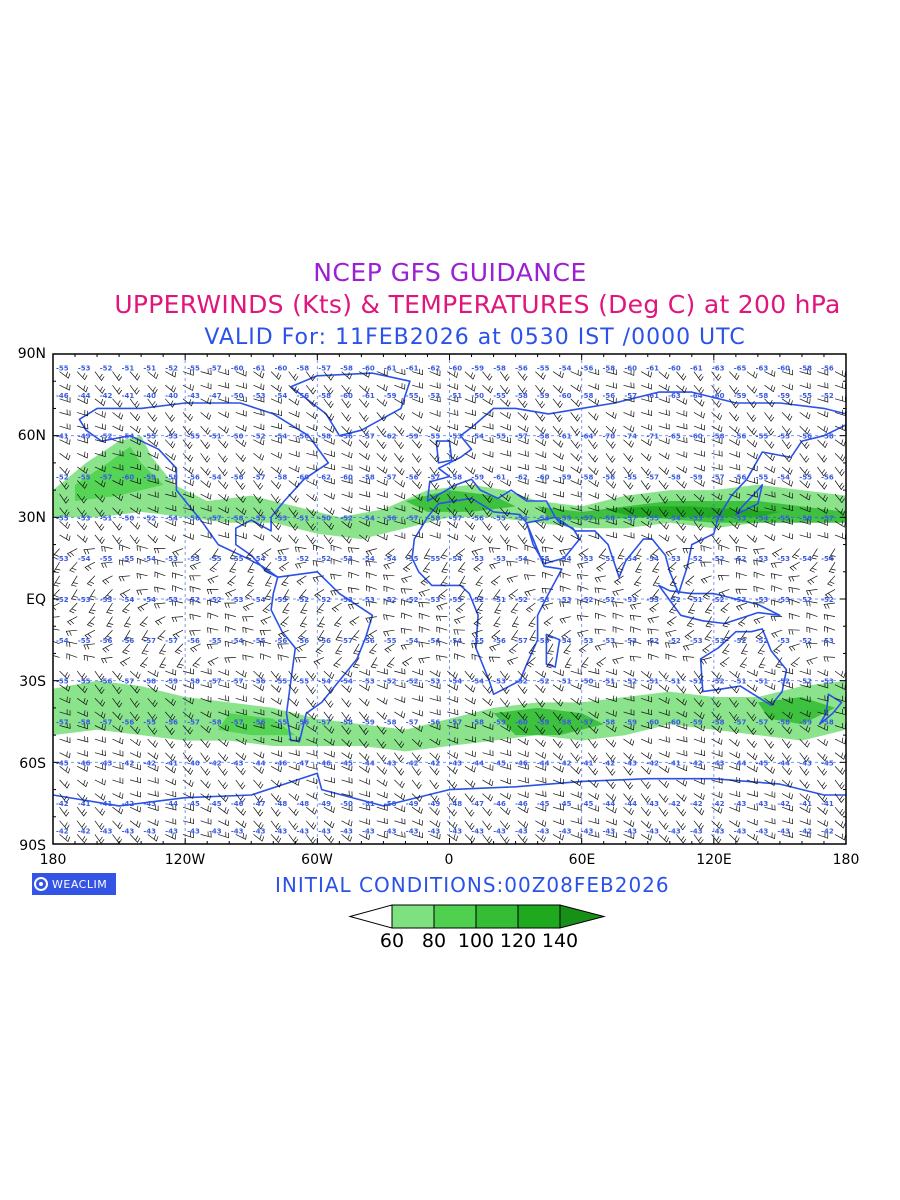  I want to click on lon-label-0: 0, so click(449, 860).